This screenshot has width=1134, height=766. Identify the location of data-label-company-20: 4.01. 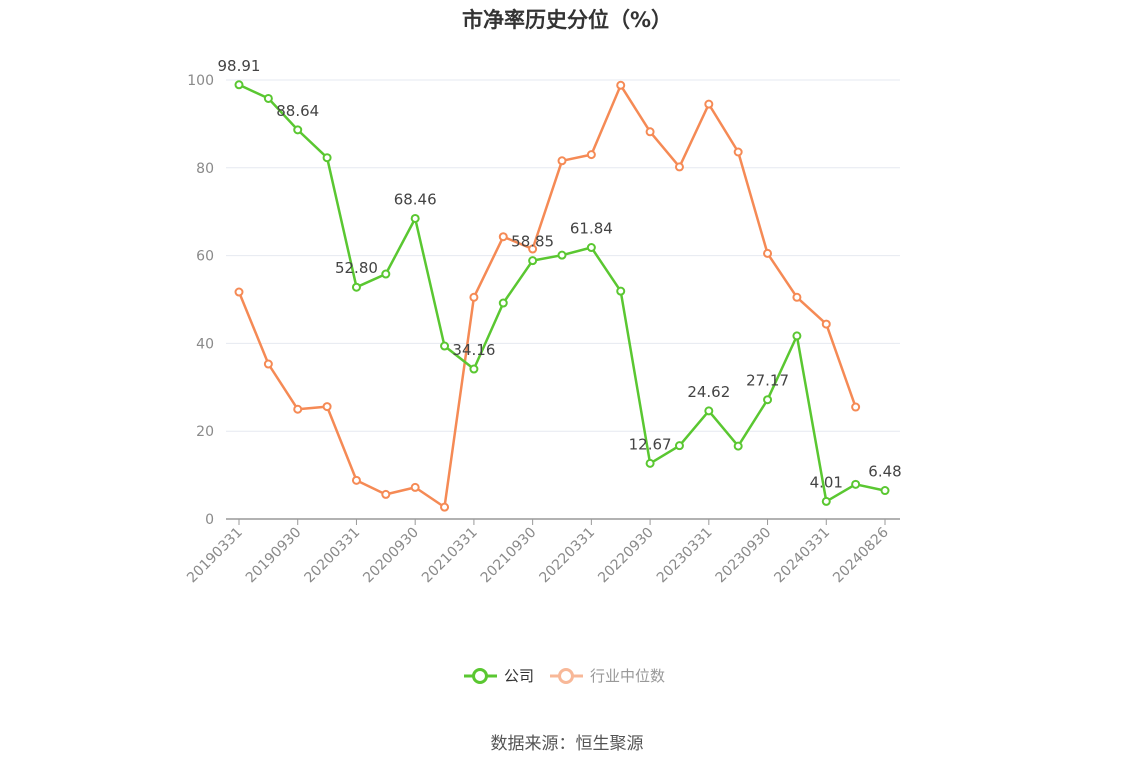
(826, 482).